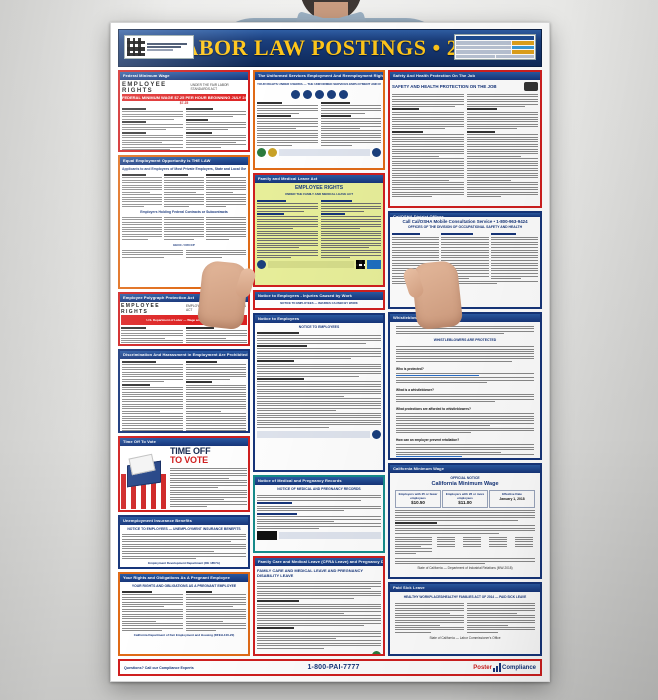  I want to click on compliance-certificate-box, so click(495, 47).